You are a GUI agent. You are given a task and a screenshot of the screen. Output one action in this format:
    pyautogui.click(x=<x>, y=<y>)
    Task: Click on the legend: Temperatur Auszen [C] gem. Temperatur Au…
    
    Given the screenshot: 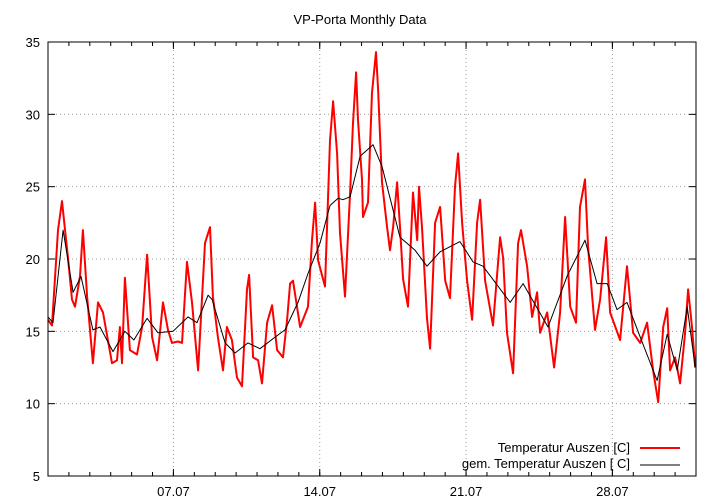 What is the action you would take?
    pyautogui.click(x=571, y=455)
    